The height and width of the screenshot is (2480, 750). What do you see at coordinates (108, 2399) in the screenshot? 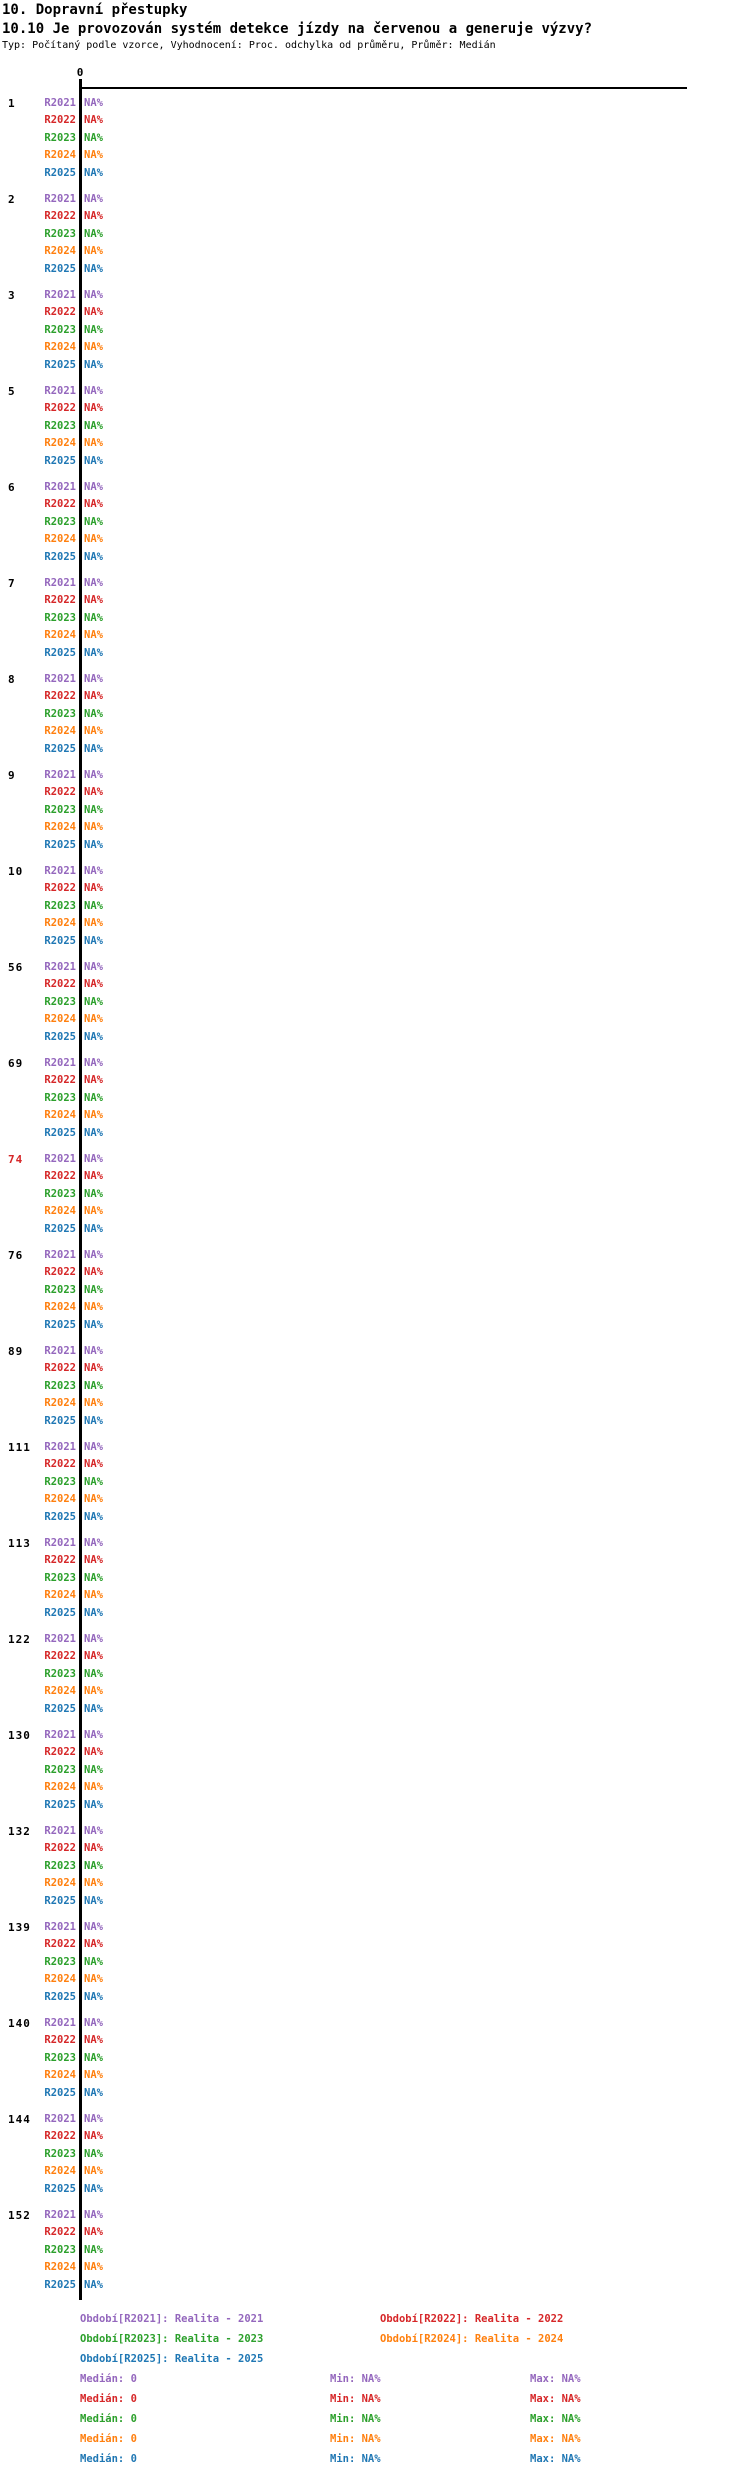
I see `median-stat-R2022: Medián: 0` at bounding box center [108, 2399].